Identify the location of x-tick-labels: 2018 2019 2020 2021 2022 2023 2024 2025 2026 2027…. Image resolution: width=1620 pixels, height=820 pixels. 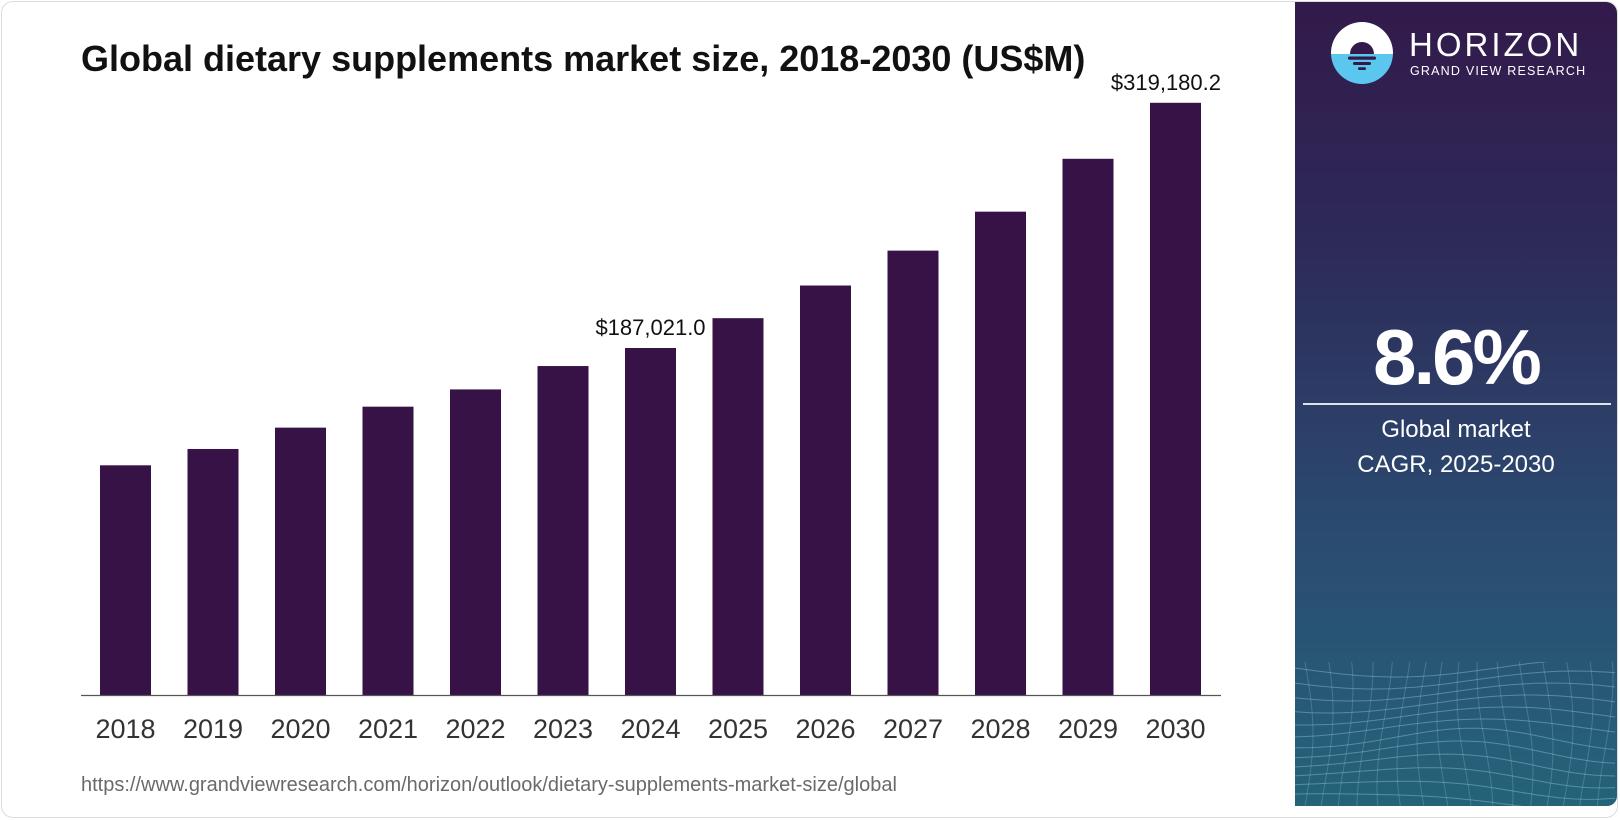
(650, 729).